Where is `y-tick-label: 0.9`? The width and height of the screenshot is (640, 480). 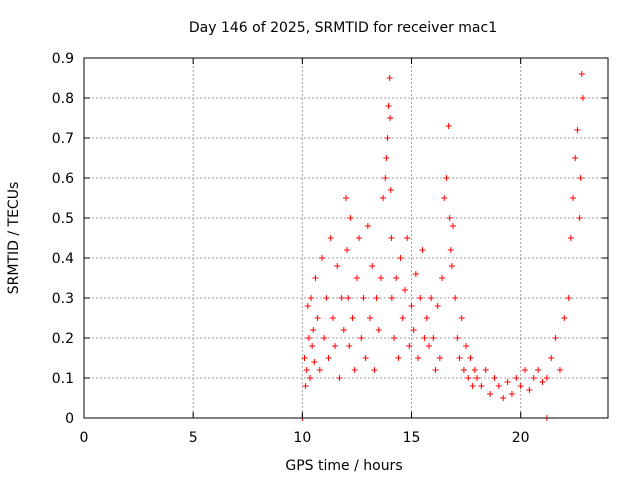
y-tick-label: 0.9 is located at coordinates (63, 59).